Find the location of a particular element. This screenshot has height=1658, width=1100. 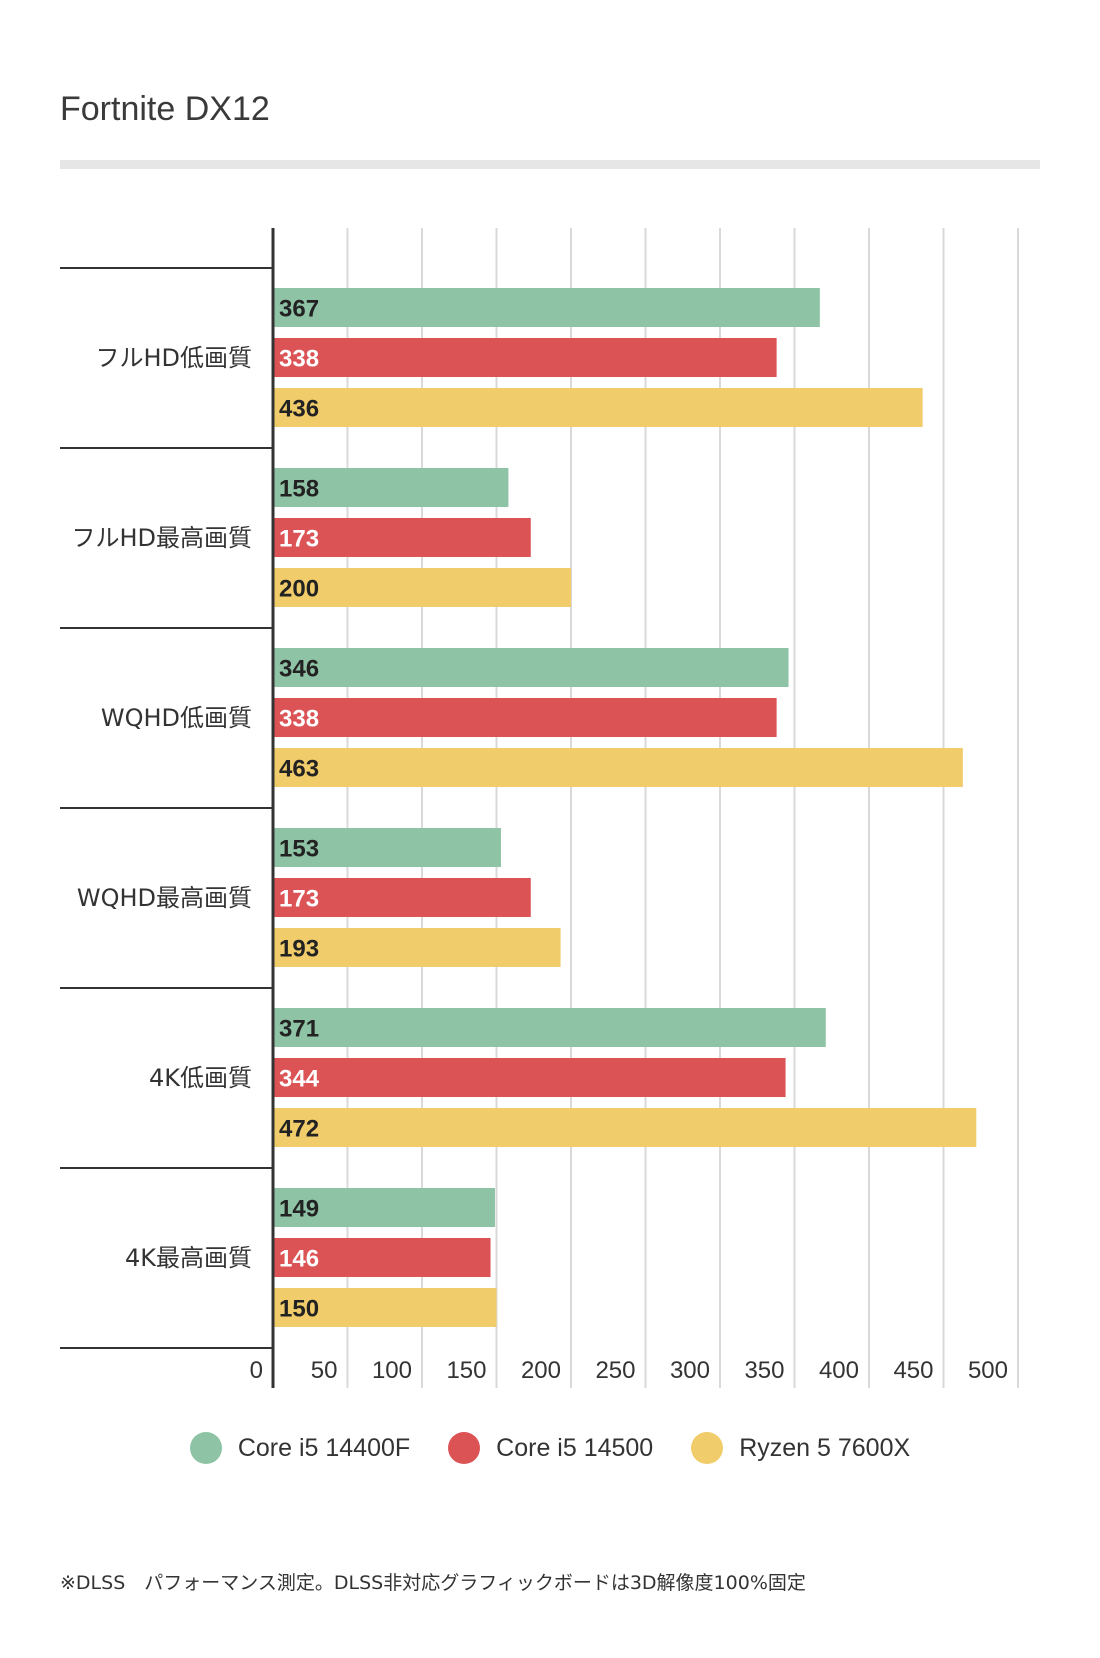

legend-label: Core i5 14400F is located at coordinates (324, 1447).